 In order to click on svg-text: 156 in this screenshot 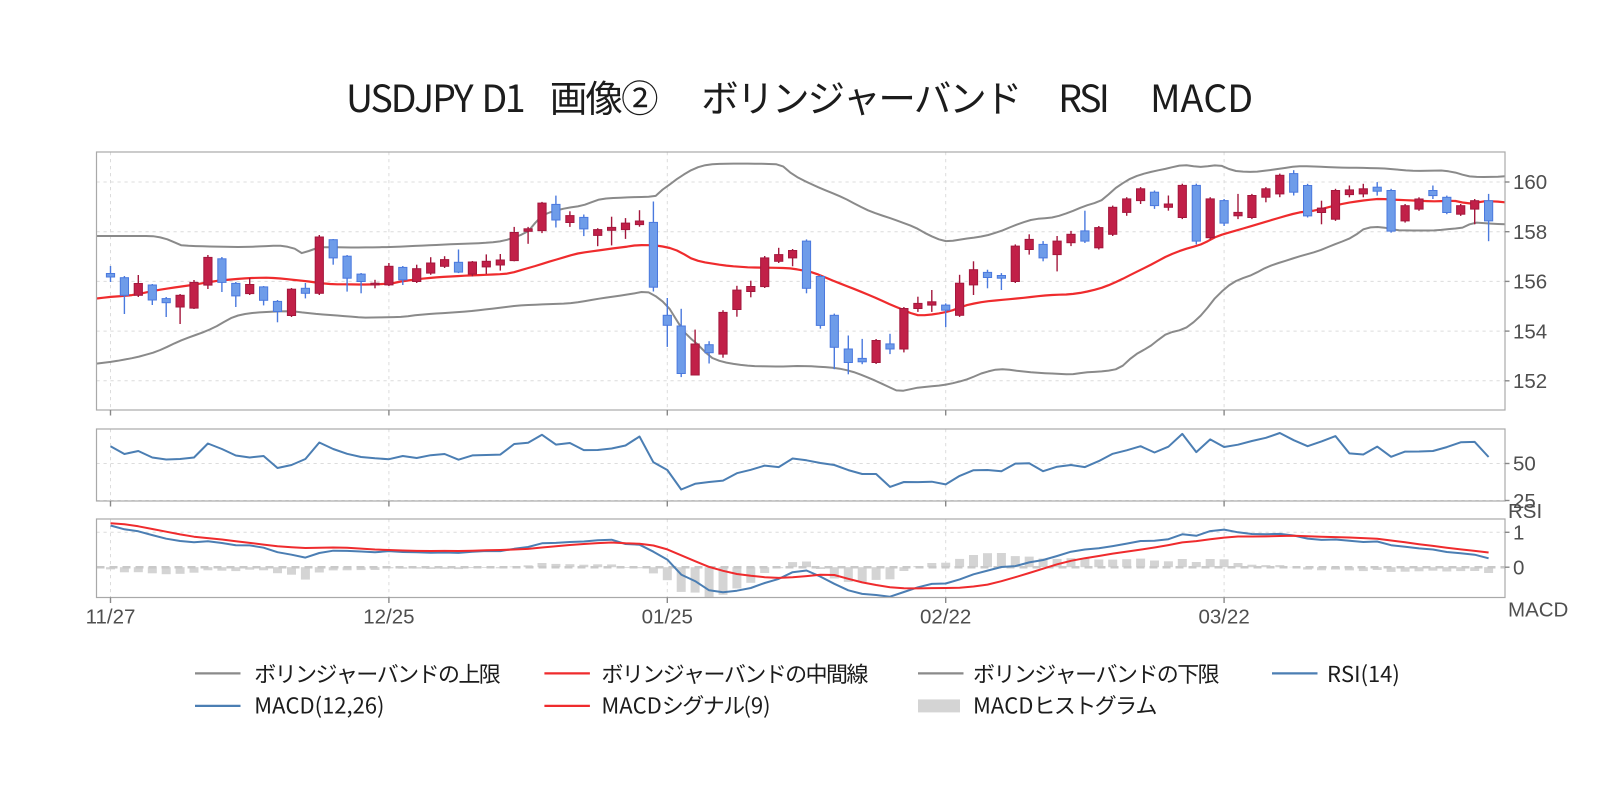, I will do `click(1530, 282)`.